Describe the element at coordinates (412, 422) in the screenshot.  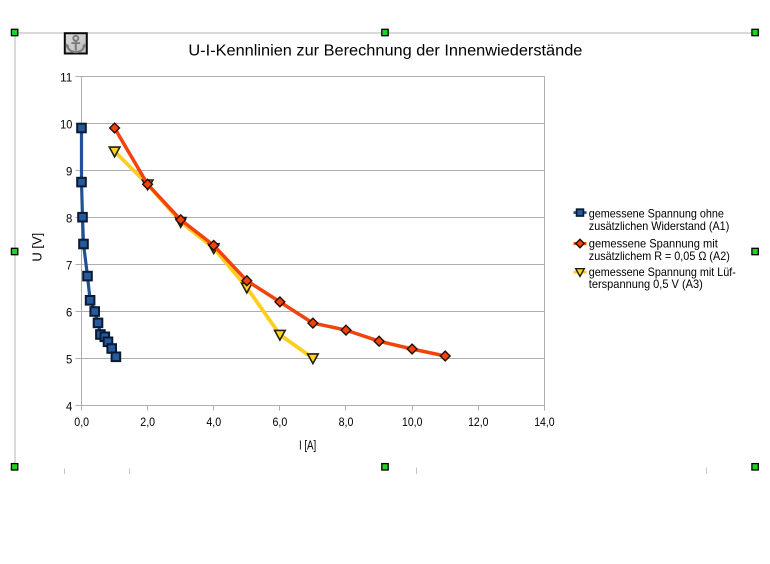
I see `svg-text: 10,0` at that location.